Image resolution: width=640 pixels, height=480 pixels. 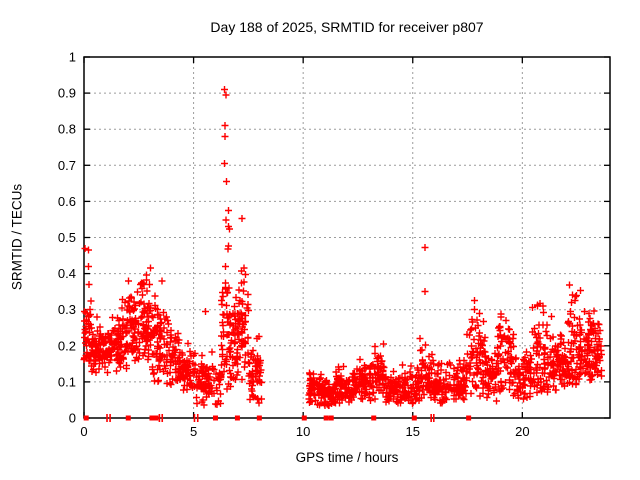 What do you see at coordinates (67, 129) in the screenshot?
I see `svg-text: 0.8` at bounding box center [67, 129].